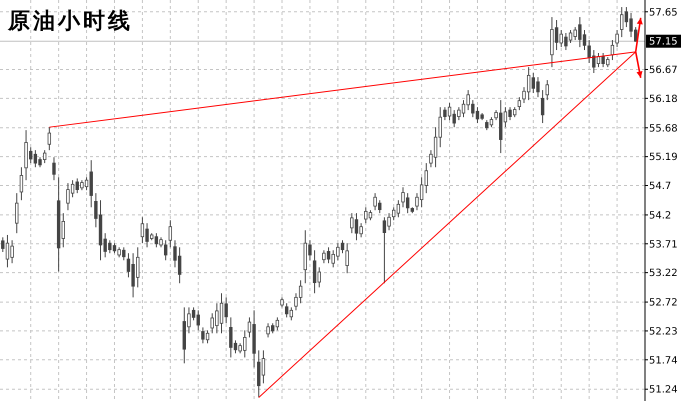  I want to click on y-tick-label: 51.24, so click(663, 390).